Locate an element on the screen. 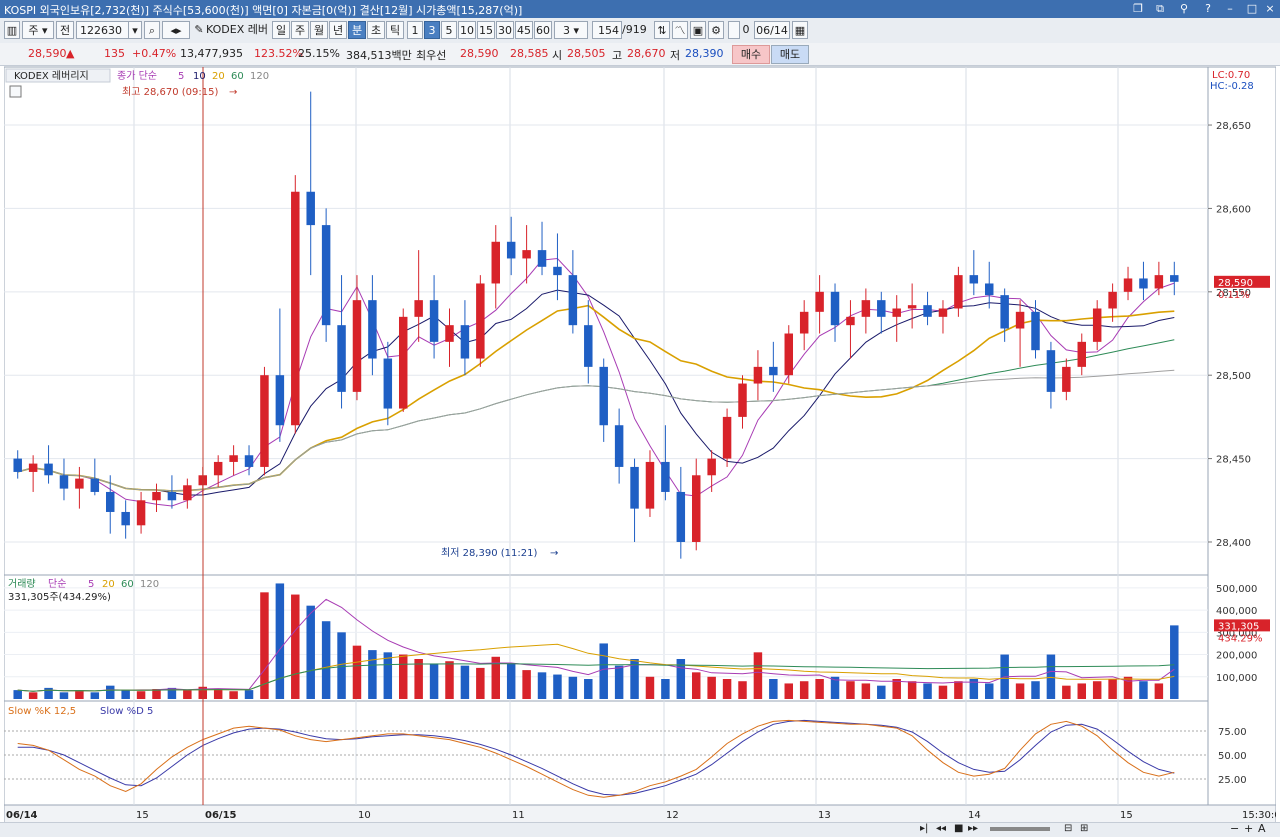 This screenshot has width=1280, height=837. search-icon: ⌕ is located at coordinates (152, 30).